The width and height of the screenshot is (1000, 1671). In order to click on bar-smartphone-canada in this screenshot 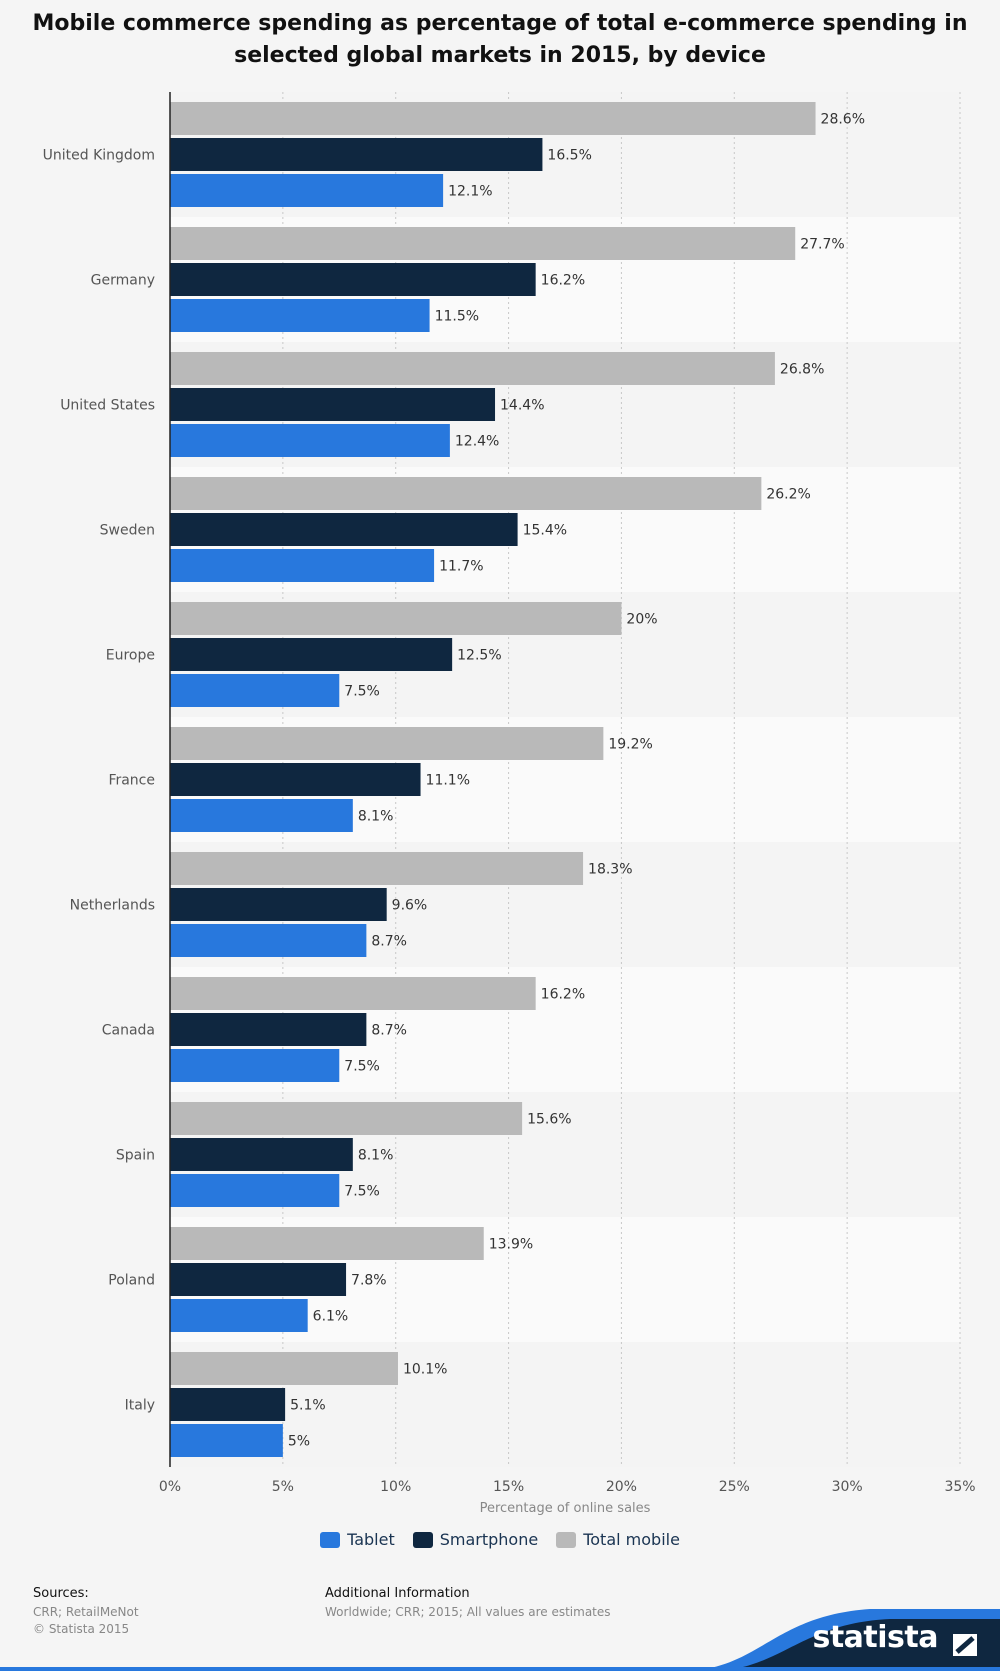, I will do `click(268, 1029)`.